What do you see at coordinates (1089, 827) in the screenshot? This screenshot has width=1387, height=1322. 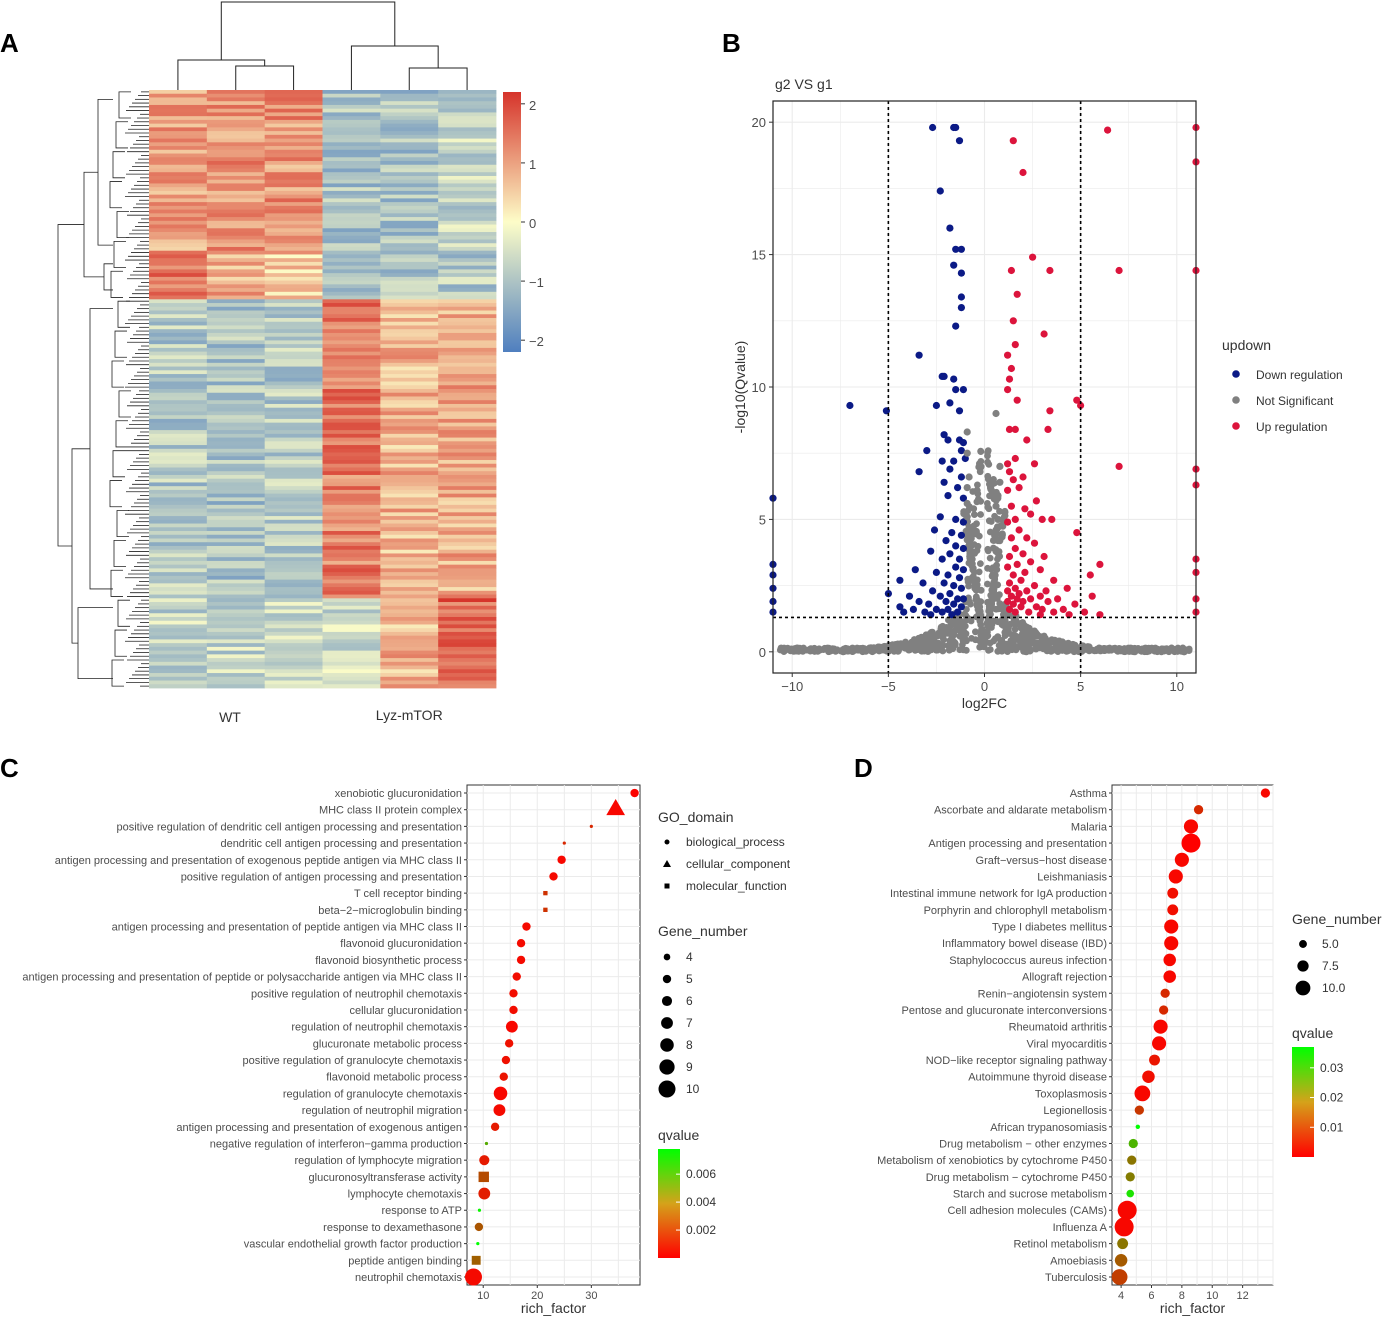 I see `term-label: Malaria` at bounding box center [1089, 827].